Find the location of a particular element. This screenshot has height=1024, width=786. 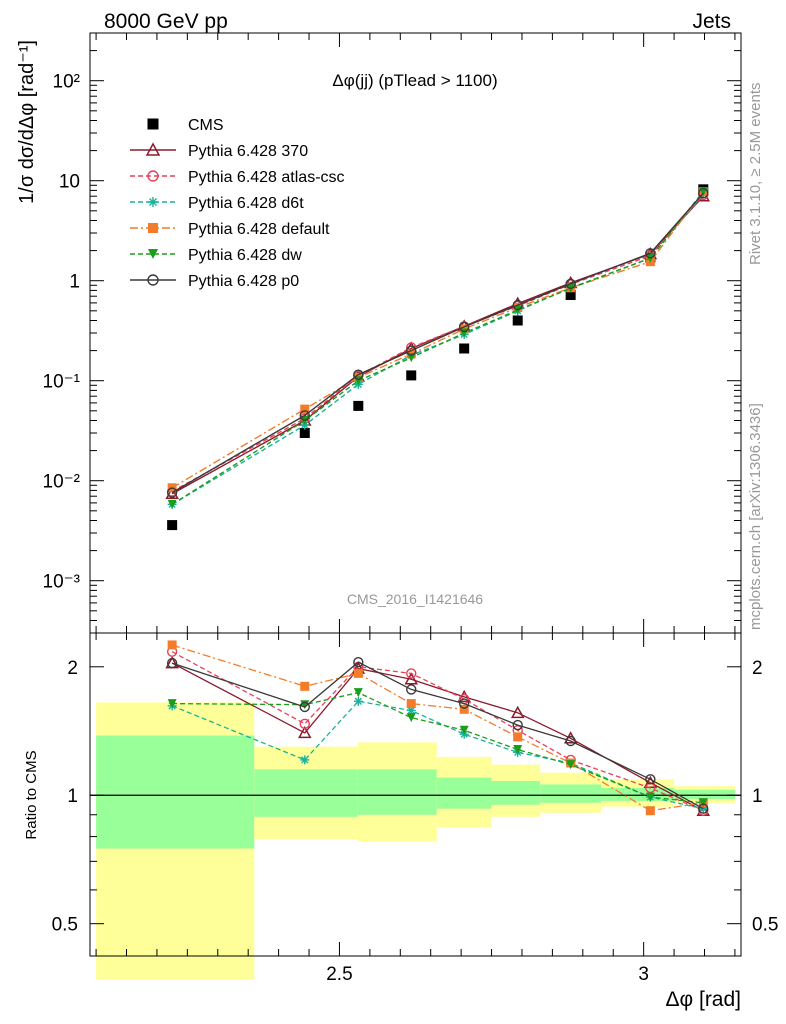

legend-item: Pythia 6.428 default is located at coordinates (230, 229).